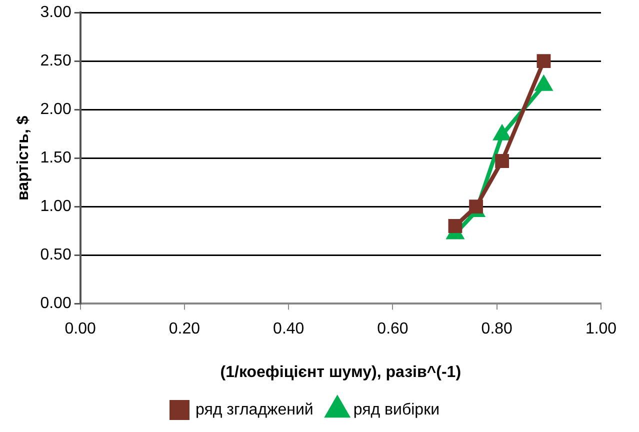  What do you see at coordinates (254, 409) in the screenshot?
I see `legend-label: ряд згладжений` at bounding box center [254, 409].